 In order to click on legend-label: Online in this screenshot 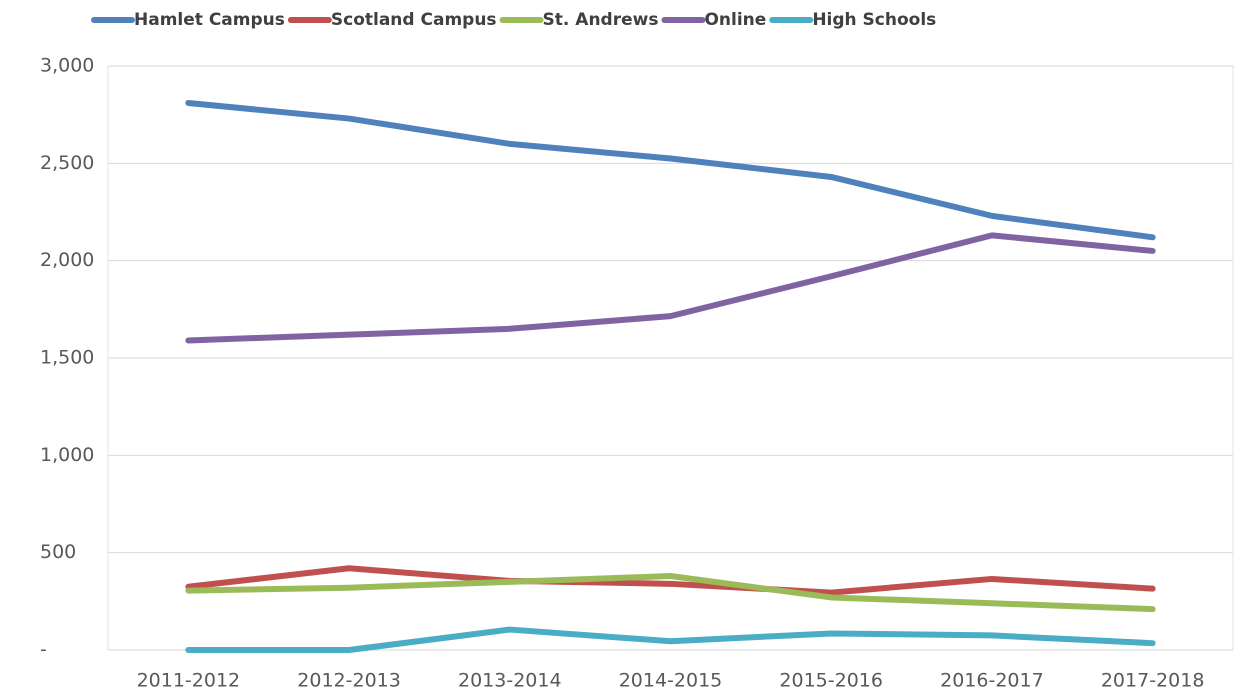, I will do `click(735, 20)`.